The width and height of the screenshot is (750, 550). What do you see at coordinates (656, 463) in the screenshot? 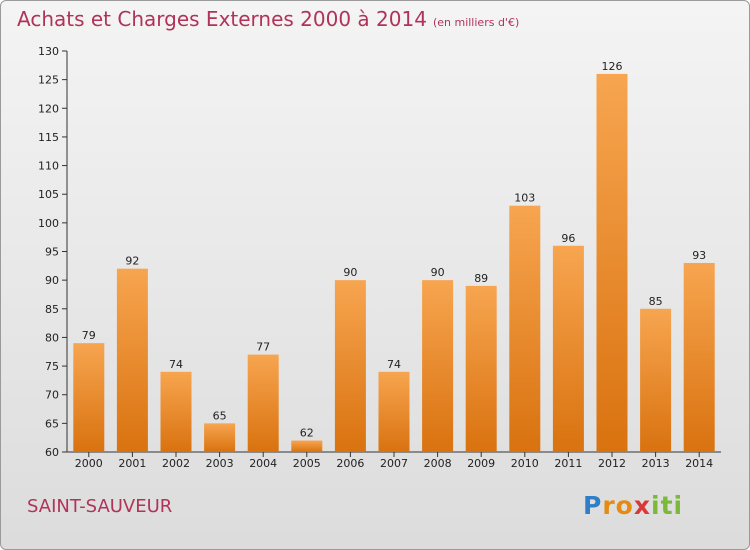
I see `x-tick-label: 2013` at bounding box center [656, 463].